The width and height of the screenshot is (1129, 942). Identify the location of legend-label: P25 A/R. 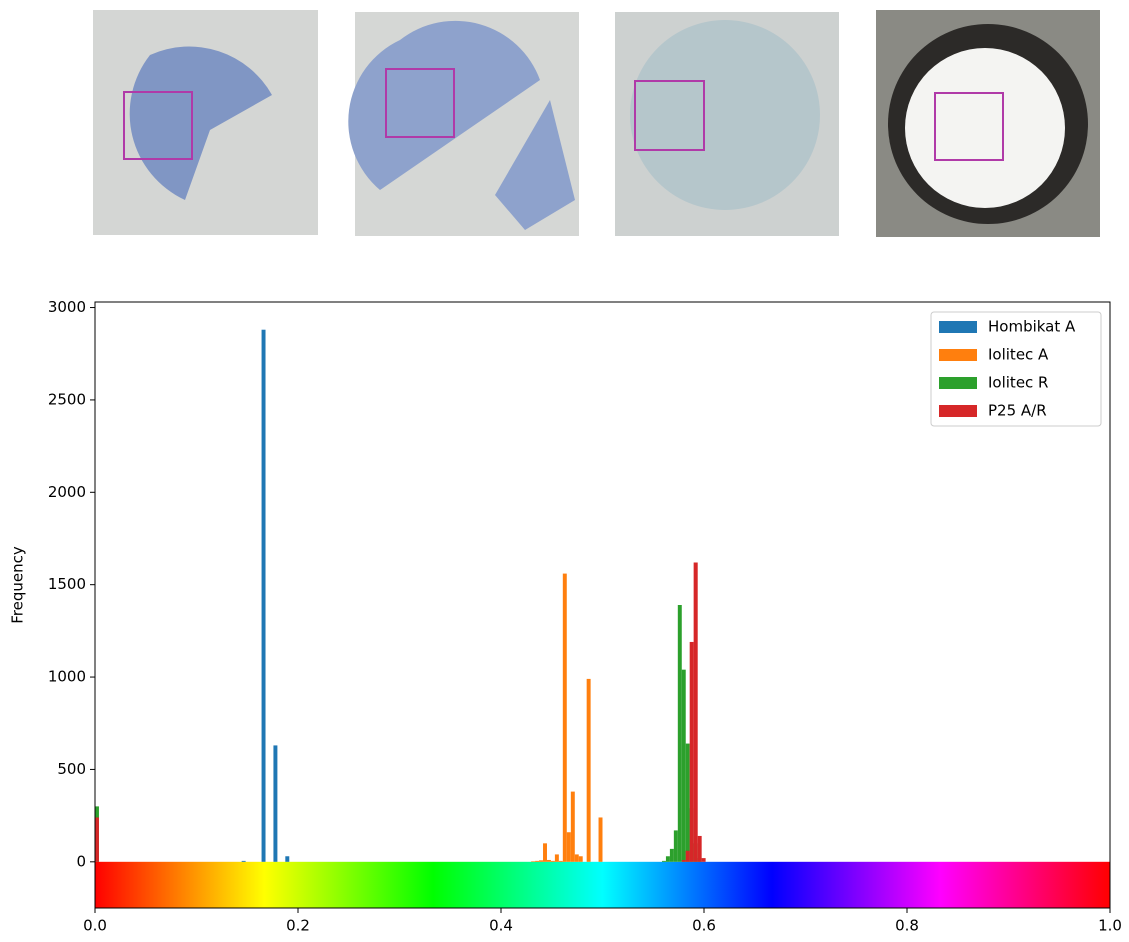
(1017, 411).